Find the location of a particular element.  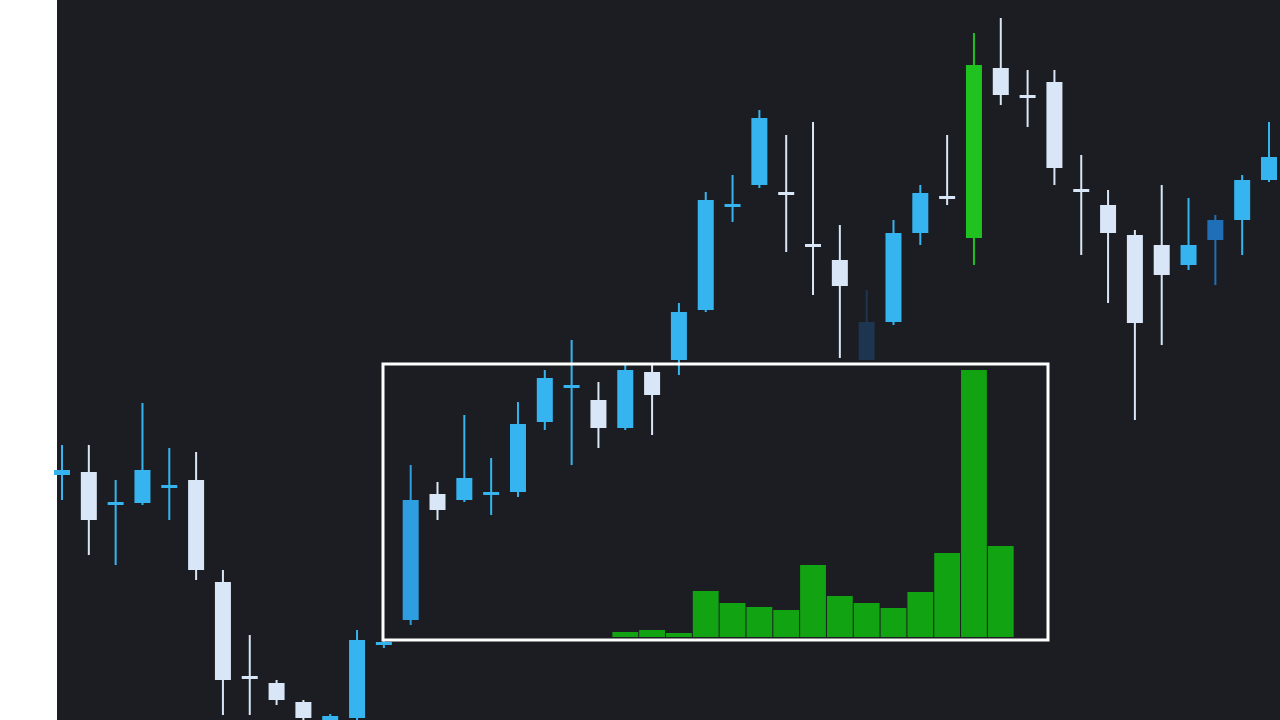

left-margin is located at coordinates (28, 360).